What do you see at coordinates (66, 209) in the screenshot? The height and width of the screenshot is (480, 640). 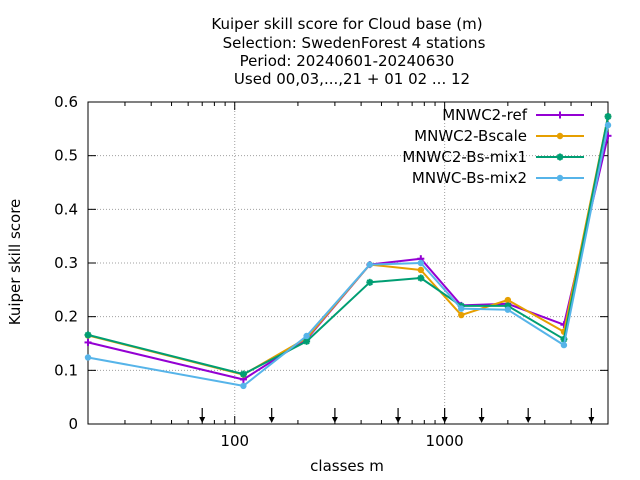 I see `y-tick-label: 0.4` at bounding box center [66, 209].